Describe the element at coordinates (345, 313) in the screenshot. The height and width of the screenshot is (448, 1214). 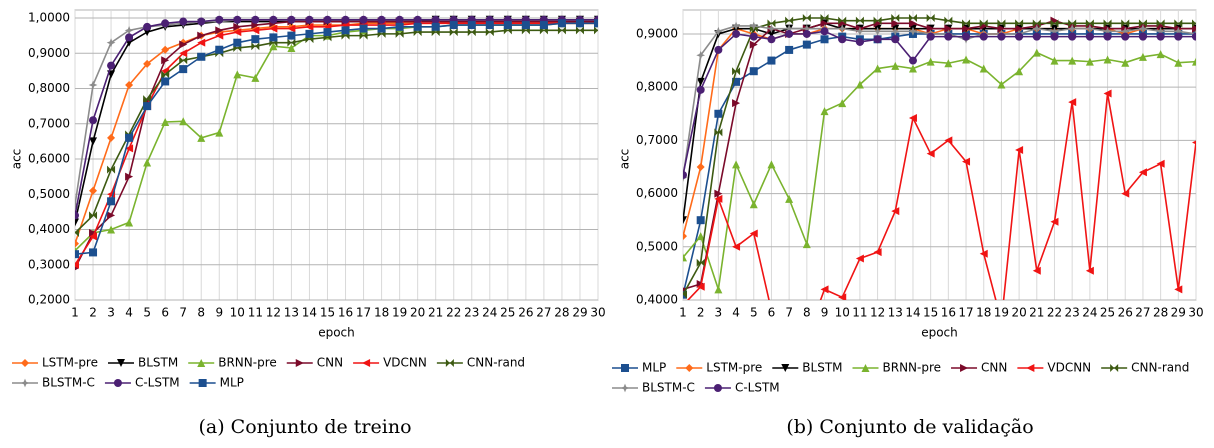
I see `x-tick-label: 16` at that location.